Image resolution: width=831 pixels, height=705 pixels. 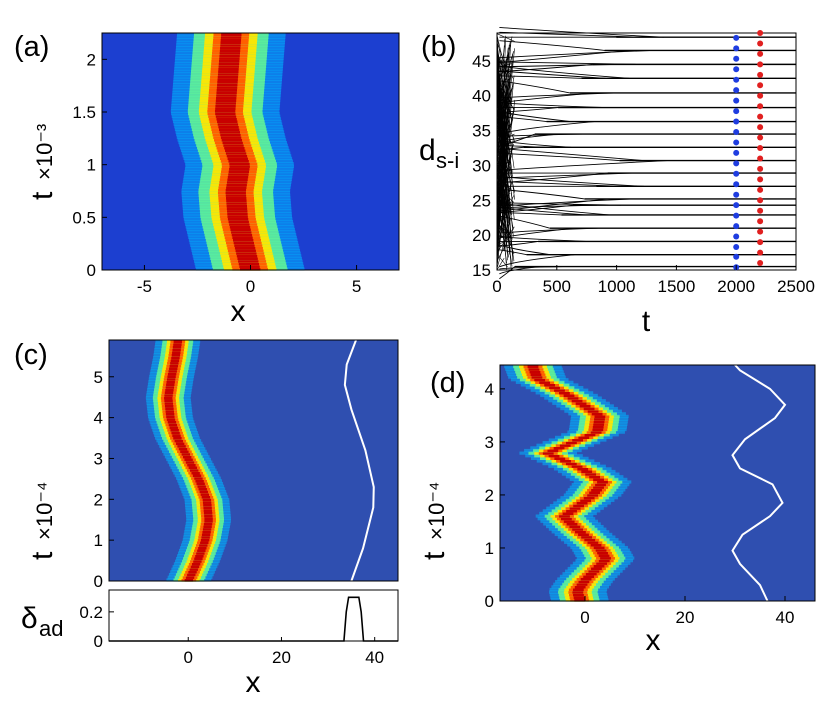 I want to click on panel-d-ytick-label: 4, so click(x=489, y=389).